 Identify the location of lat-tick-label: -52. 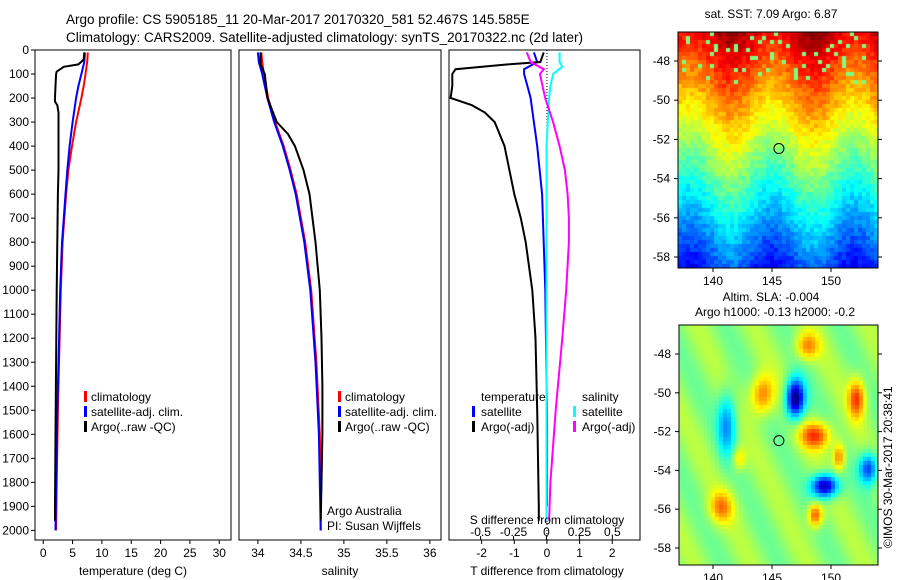
(662, 139).